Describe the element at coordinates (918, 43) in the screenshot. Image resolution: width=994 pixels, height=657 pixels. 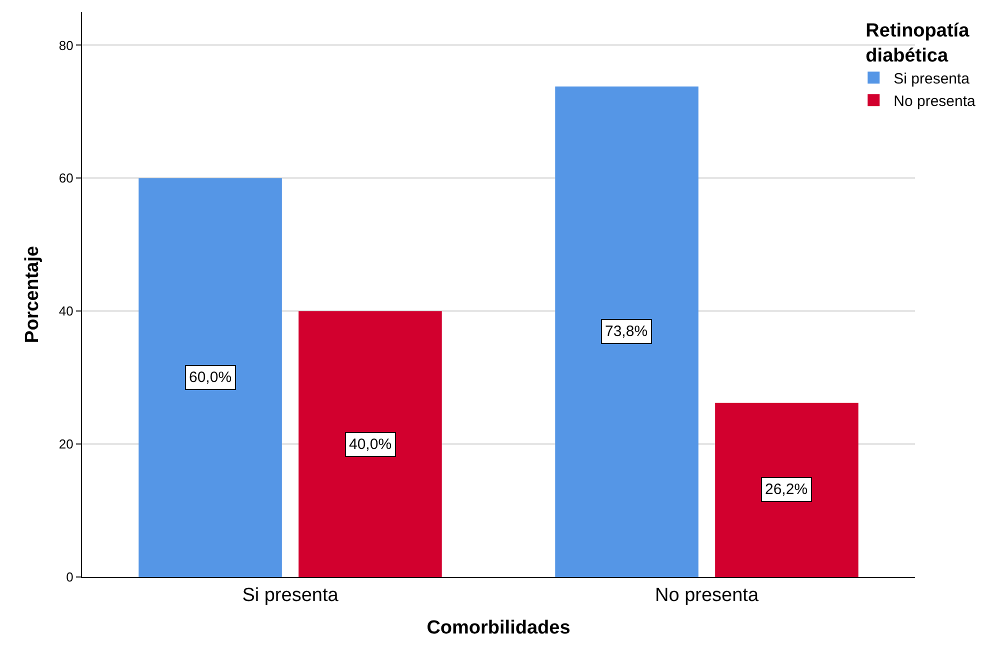
I see `legend-title: Retinopatía diabética` at that location.